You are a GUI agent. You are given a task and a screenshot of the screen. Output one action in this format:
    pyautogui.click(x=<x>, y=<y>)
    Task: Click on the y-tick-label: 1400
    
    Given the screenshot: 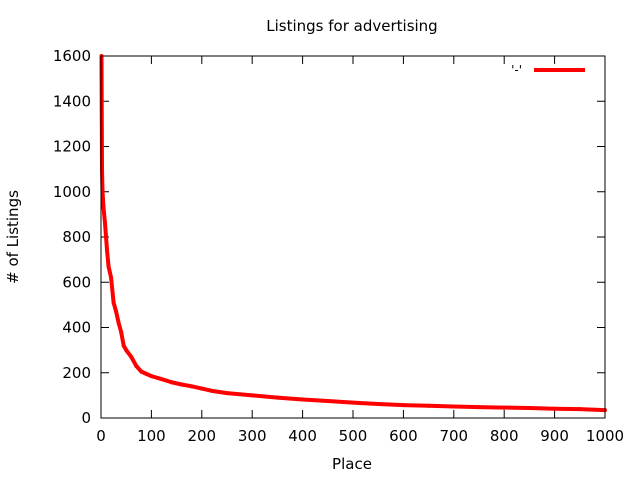 What is the action you would take?
    pyautogui.click(x=72, y=101)
    